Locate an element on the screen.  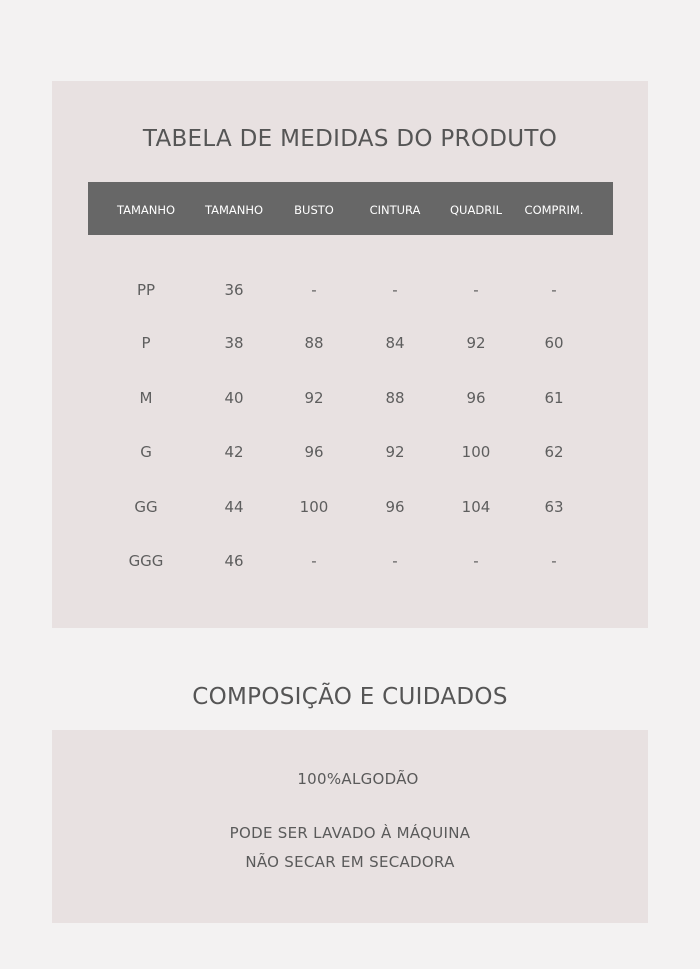
header-cell: CINTURA is located at coordinates (395, 210).